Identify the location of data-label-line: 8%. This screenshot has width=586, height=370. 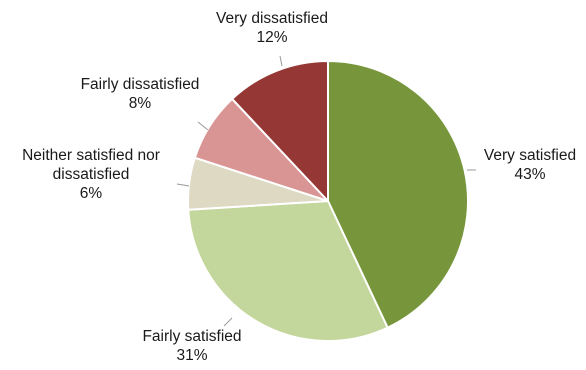
(140, 103).